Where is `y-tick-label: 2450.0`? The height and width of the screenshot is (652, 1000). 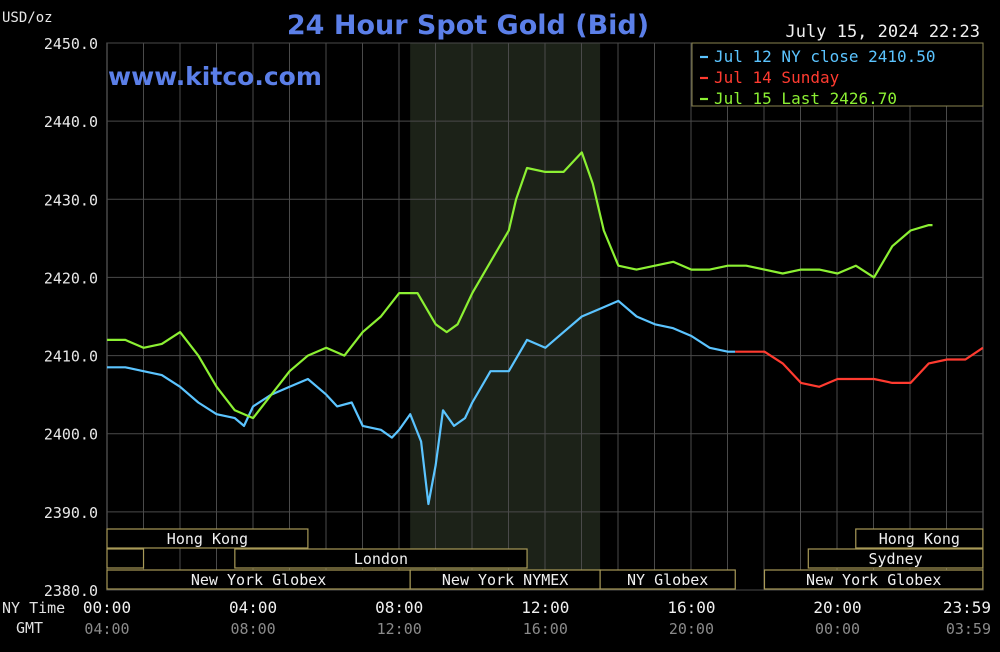 y-tick-label: 2450.0 is located at coordinates (71, 44).